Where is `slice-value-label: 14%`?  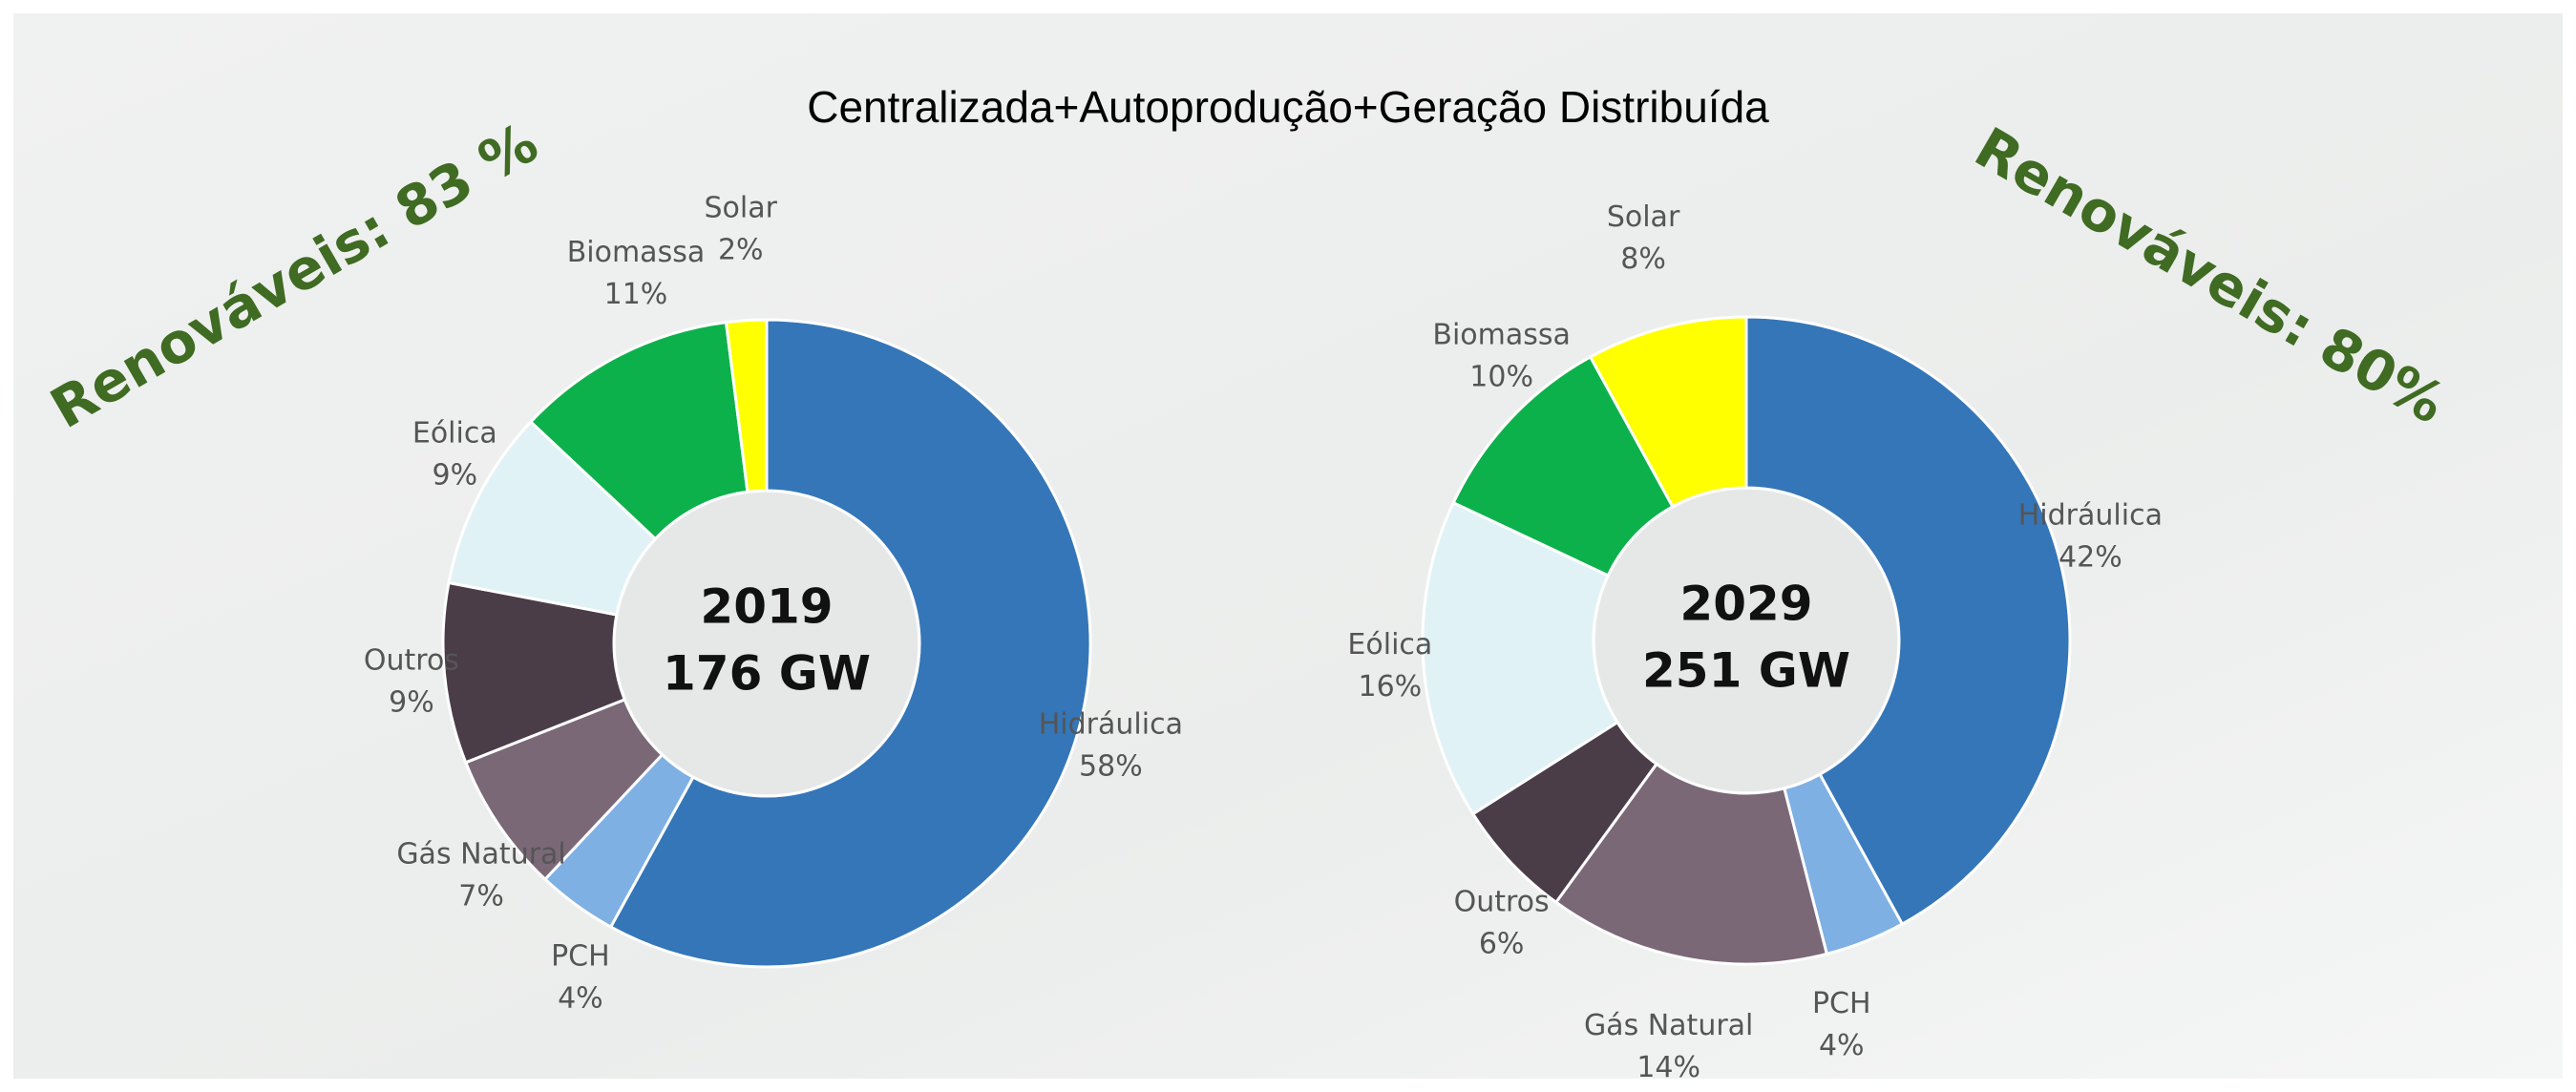 slice-value-label: 14% is located at coordinates (1668, 1068).